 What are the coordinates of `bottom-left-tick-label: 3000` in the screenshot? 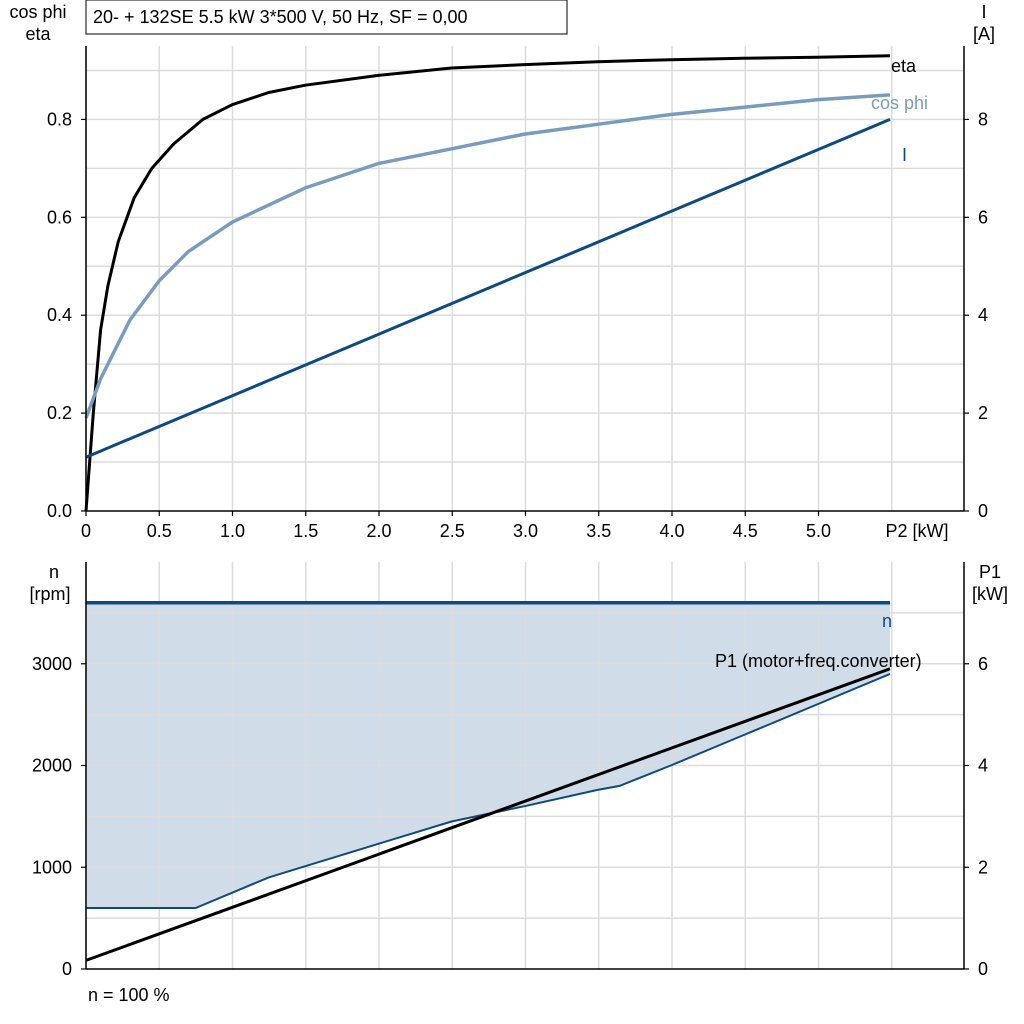 It's located at (52, 664).